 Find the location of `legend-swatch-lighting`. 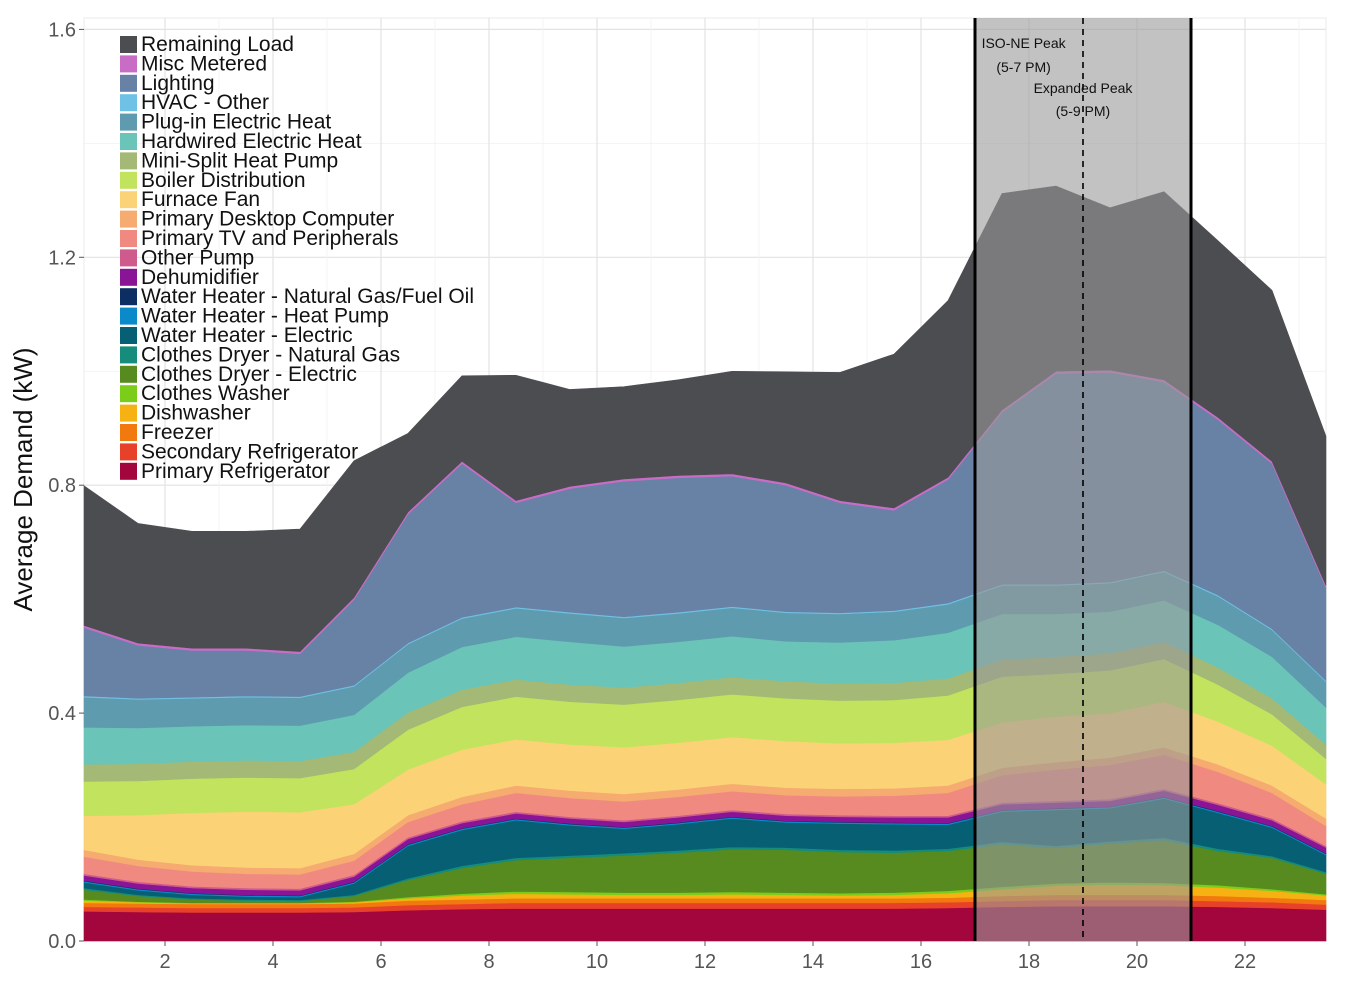

legend-swatch-lighting is located at coordinates (128, 83).